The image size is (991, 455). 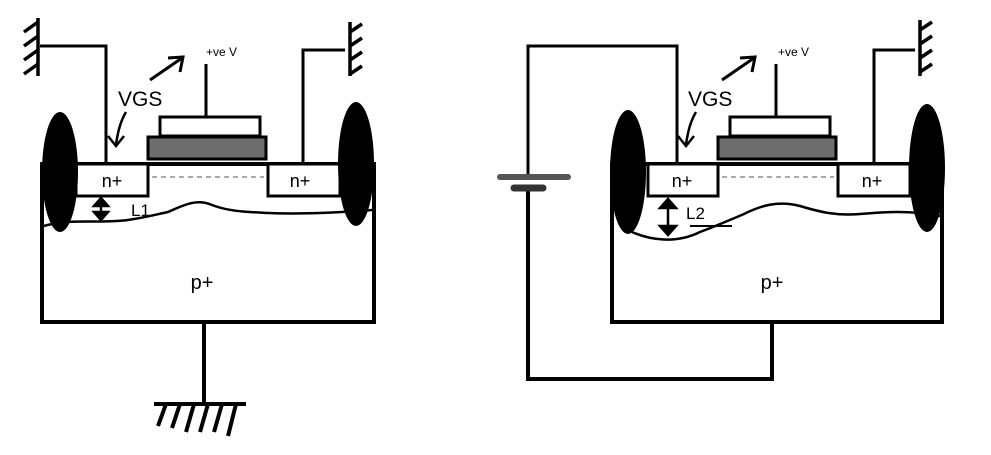 What do you see at coordinates (207, 148) in the screenshot?
I see `left-gate-oxide` at bounding box center [207, 148].